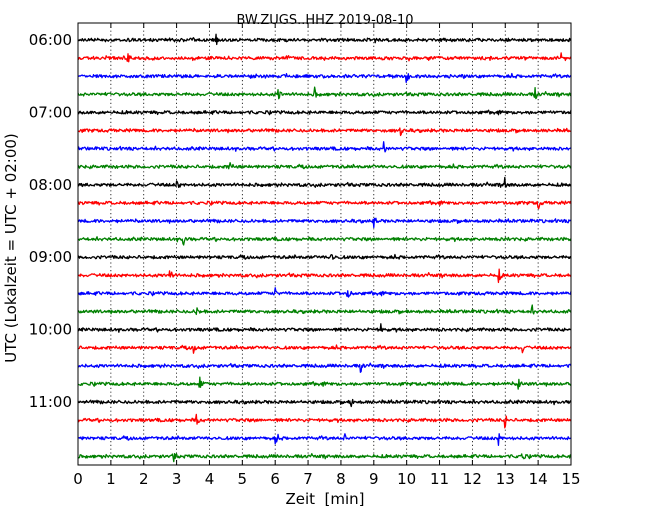 The width and height of the screenshot is (650, 520). Describe the element at coordinates (50, 40) in the screenshot. I see `y-tick-label: 06:00` at that location.